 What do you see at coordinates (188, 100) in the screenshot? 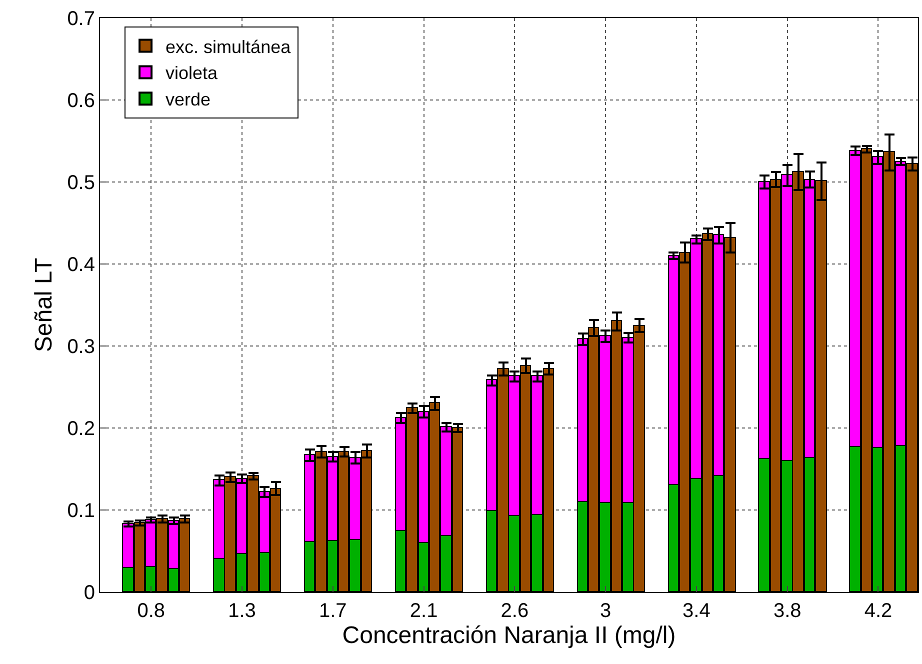
I see `legend-label: verde` at bounding box center [188, 100].